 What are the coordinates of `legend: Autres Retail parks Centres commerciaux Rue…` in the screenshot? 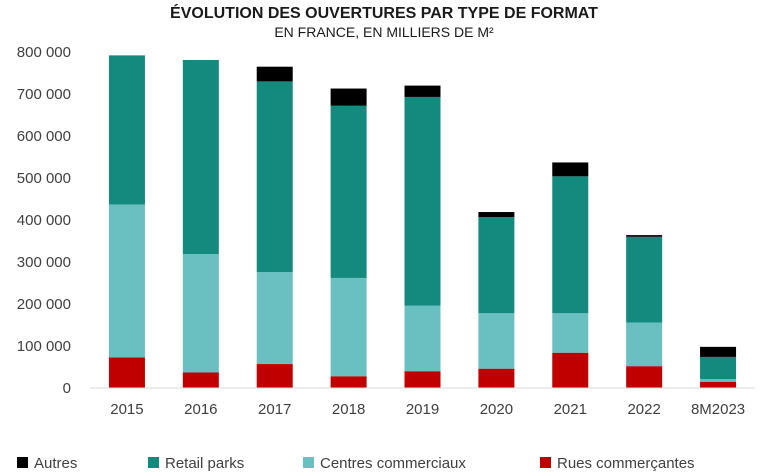 It's located at (356, 463).